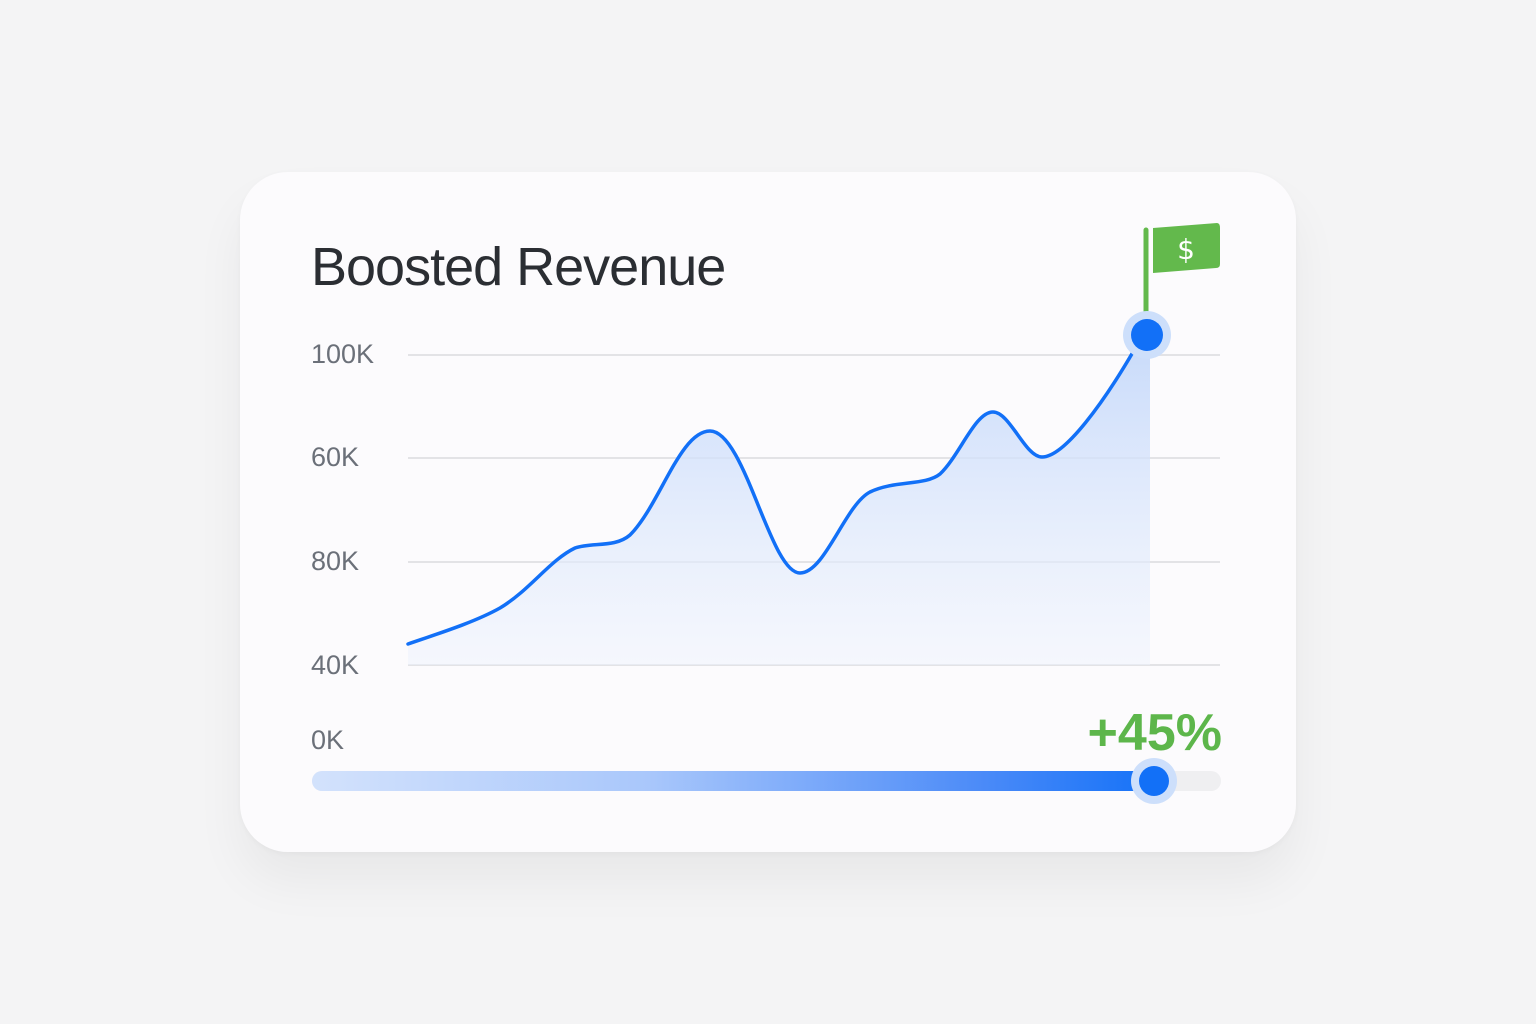 The height and width of the screenshot is (1024, 1536). Describe the element at coordinates (343, 354) in the screenshot. I see `y-axis-label: 100K` at that location.